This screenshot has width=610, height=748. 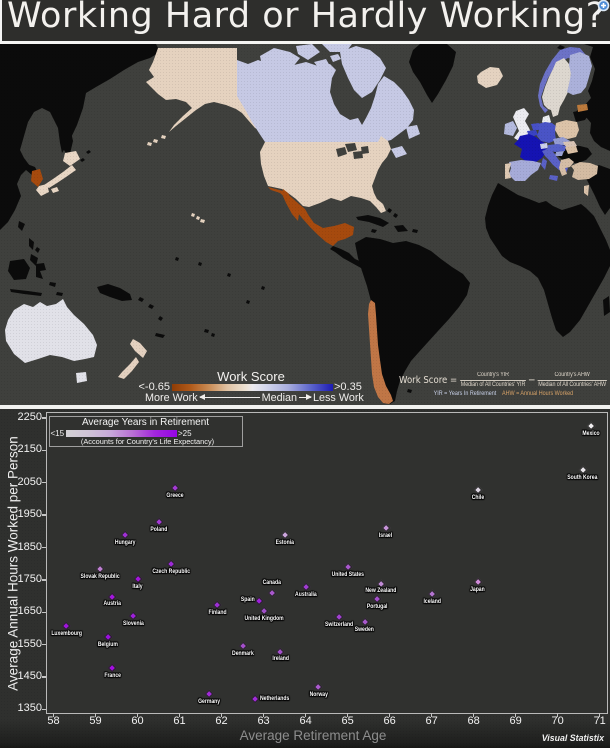 I want to click on data-point-label: Spain, so click(x=247, y=600).